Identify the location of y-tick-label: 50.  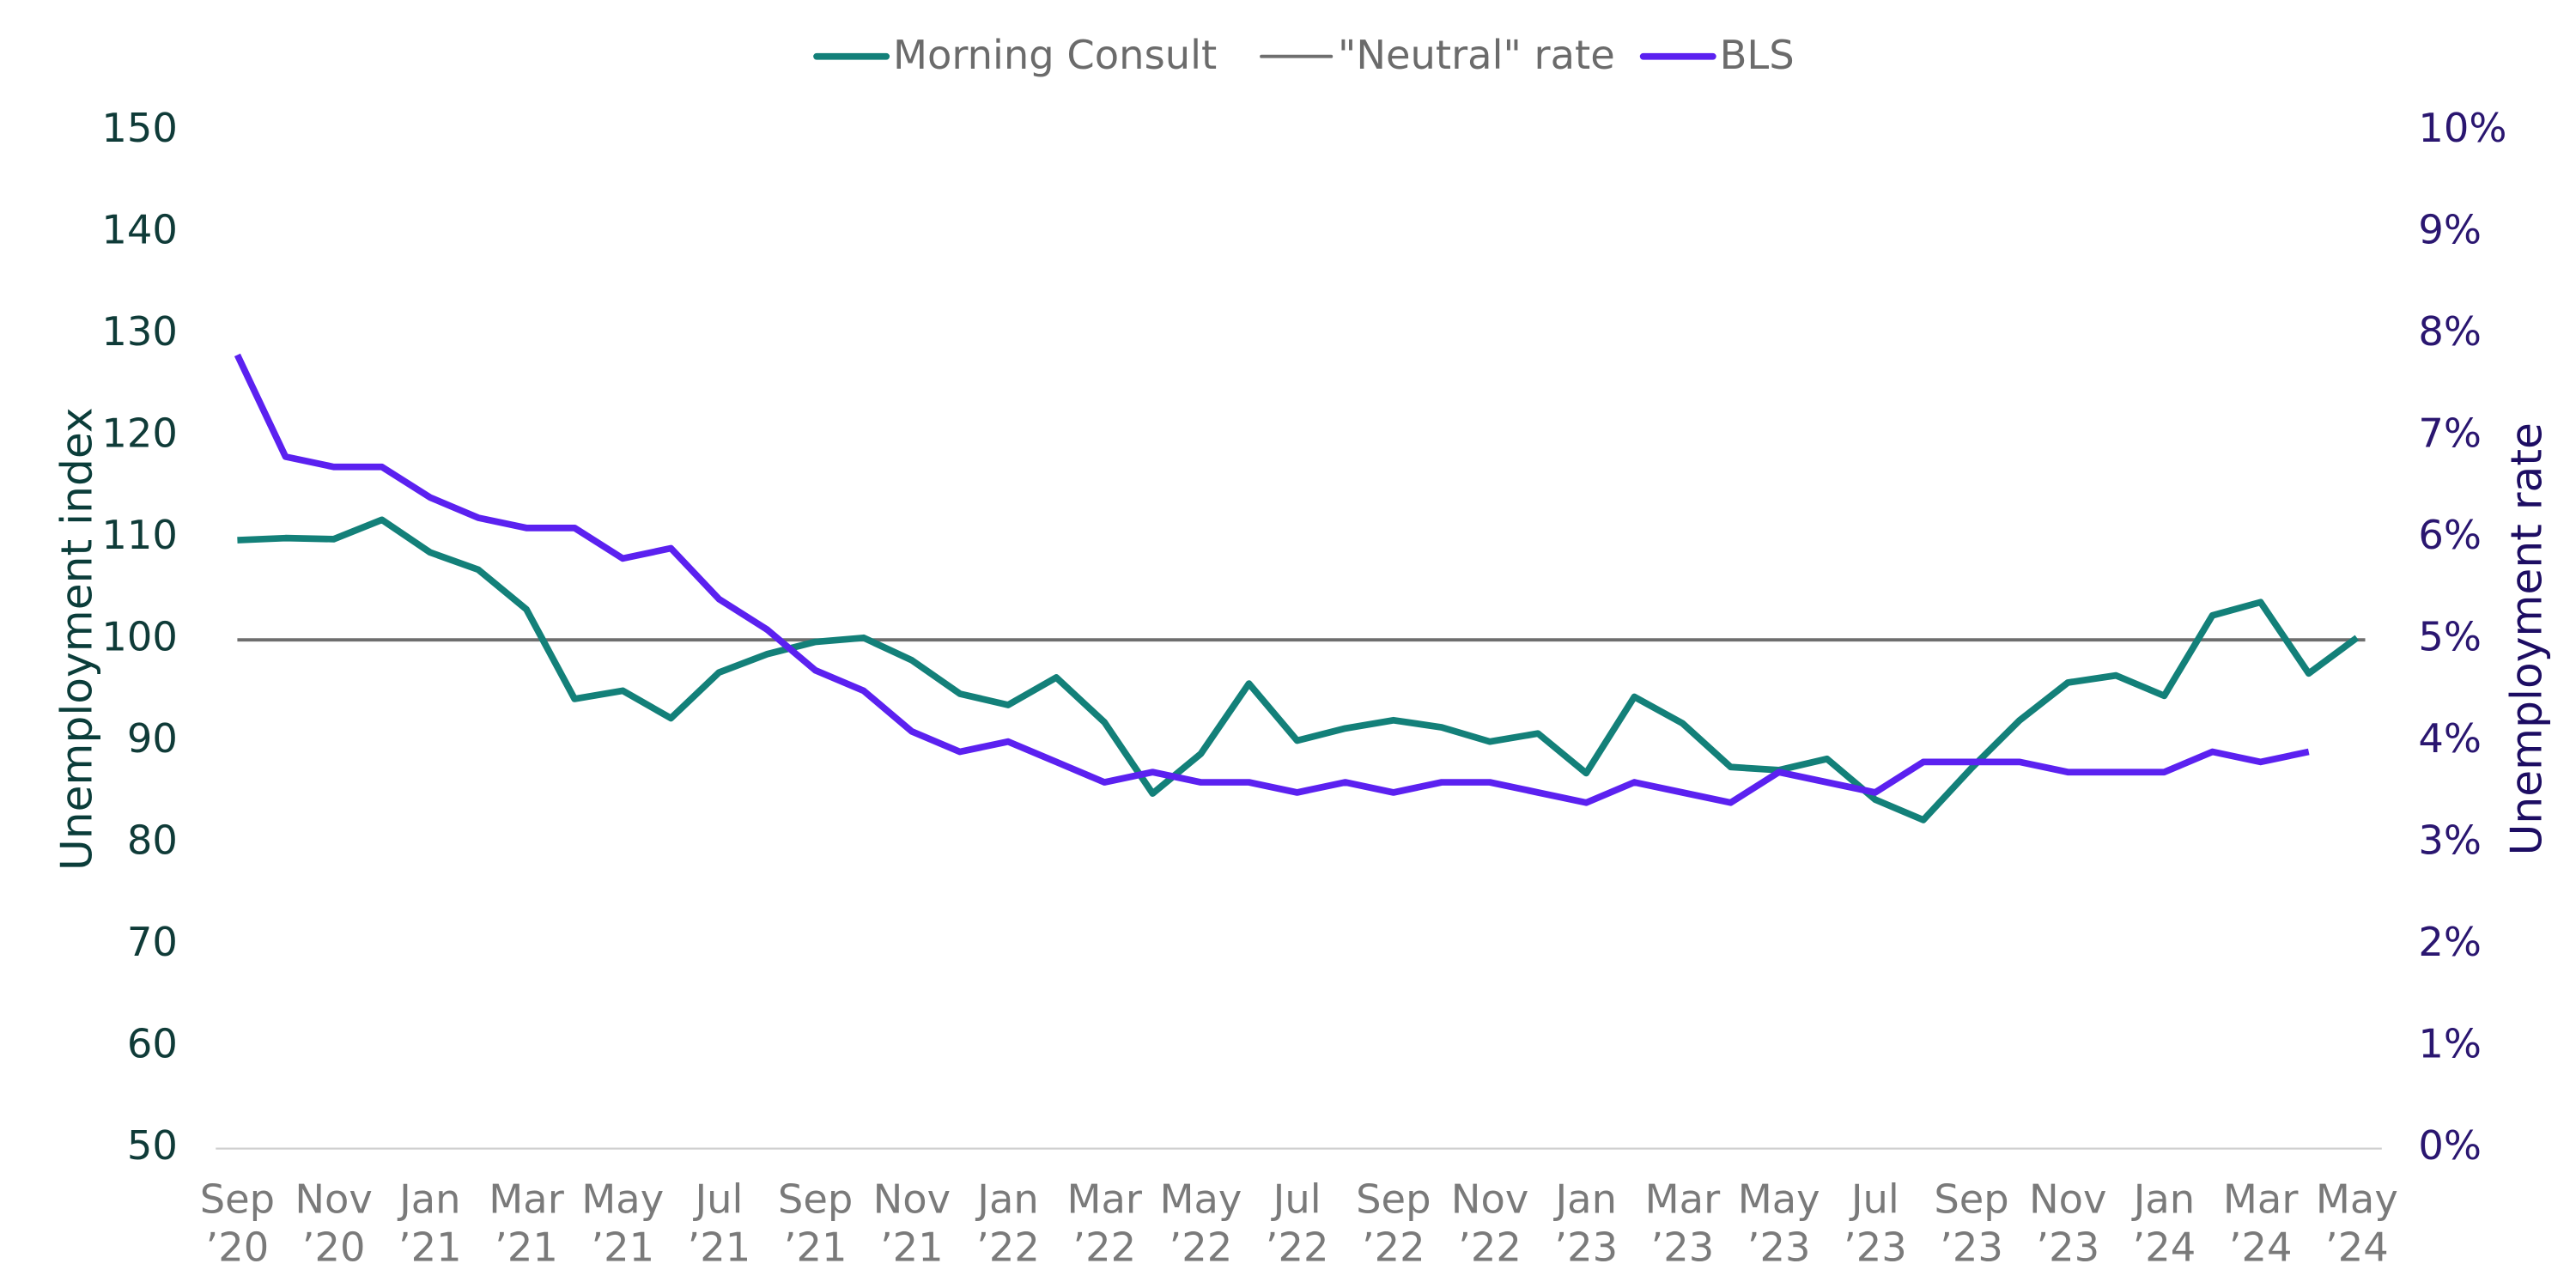
(153, 1145).